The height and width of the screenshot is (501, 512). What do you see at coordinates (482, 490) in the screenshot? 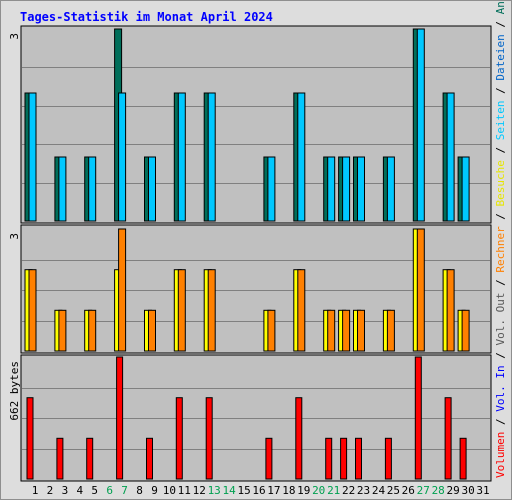
I see `x-tick-label-31: 31` at bounding box center [482, 490].